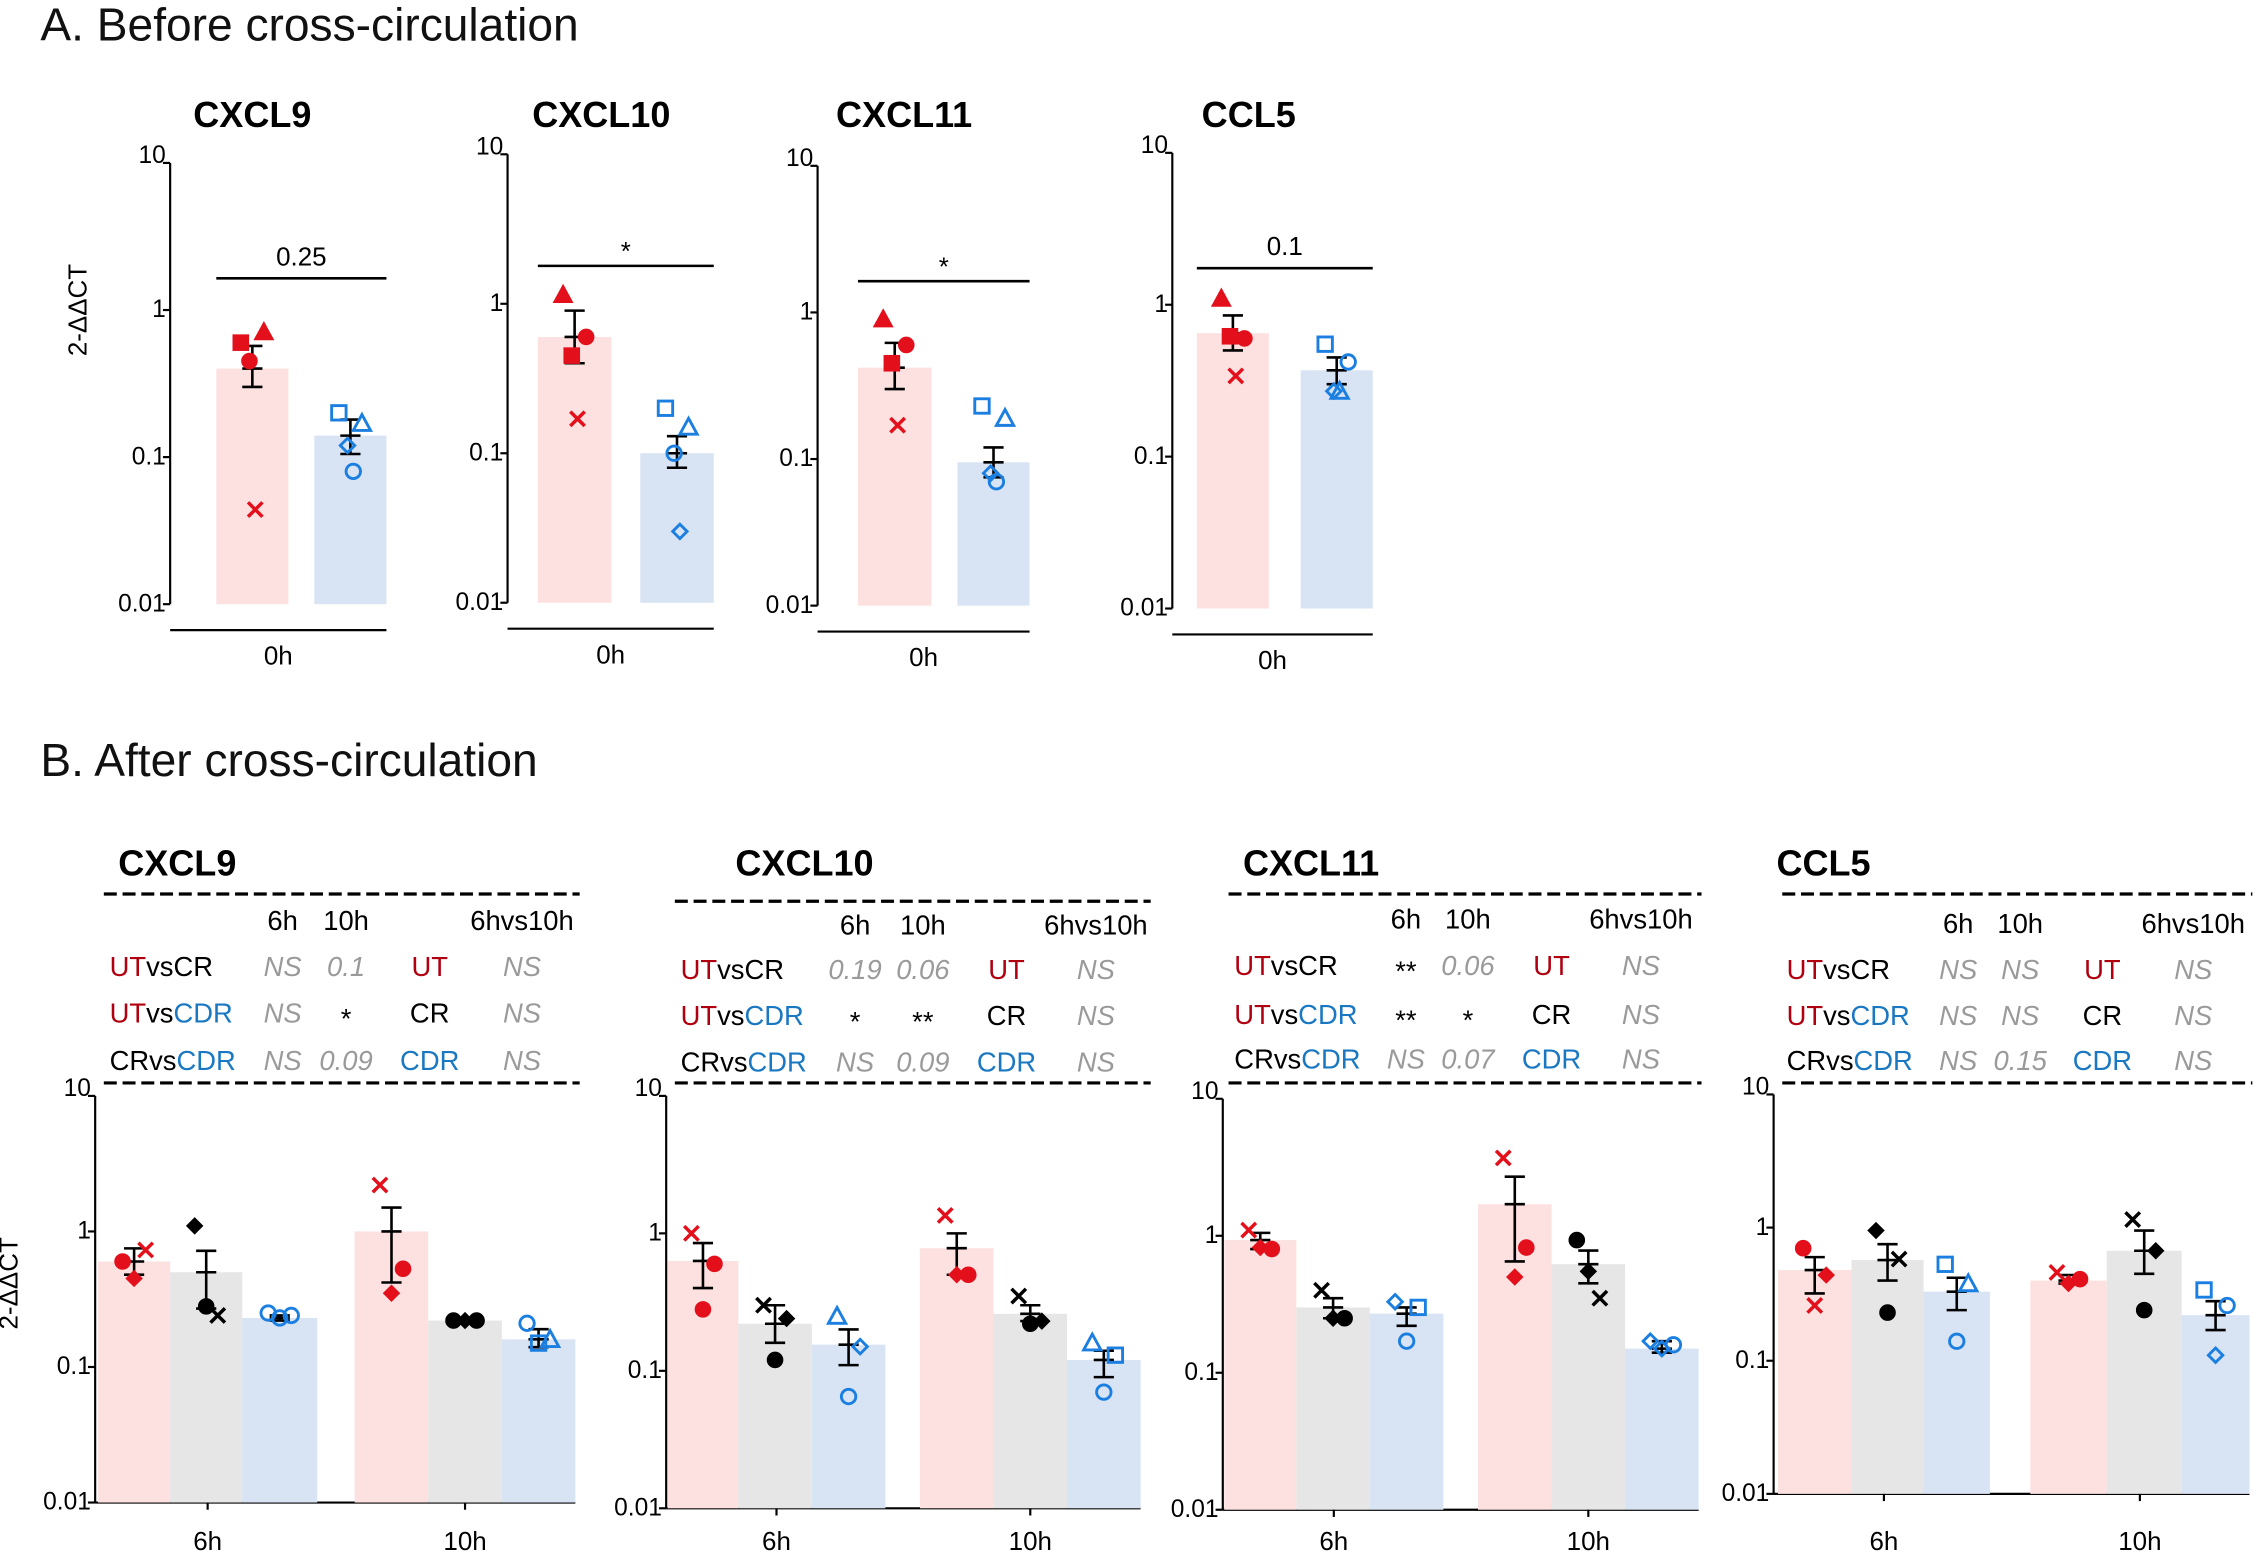 The width and height of the screenshot is (2261, 1553). What do you see at coordinates (638, 1508) in the screenshot?
I see `y-tick-label: 0.01` at bounding box center [638, 1508].